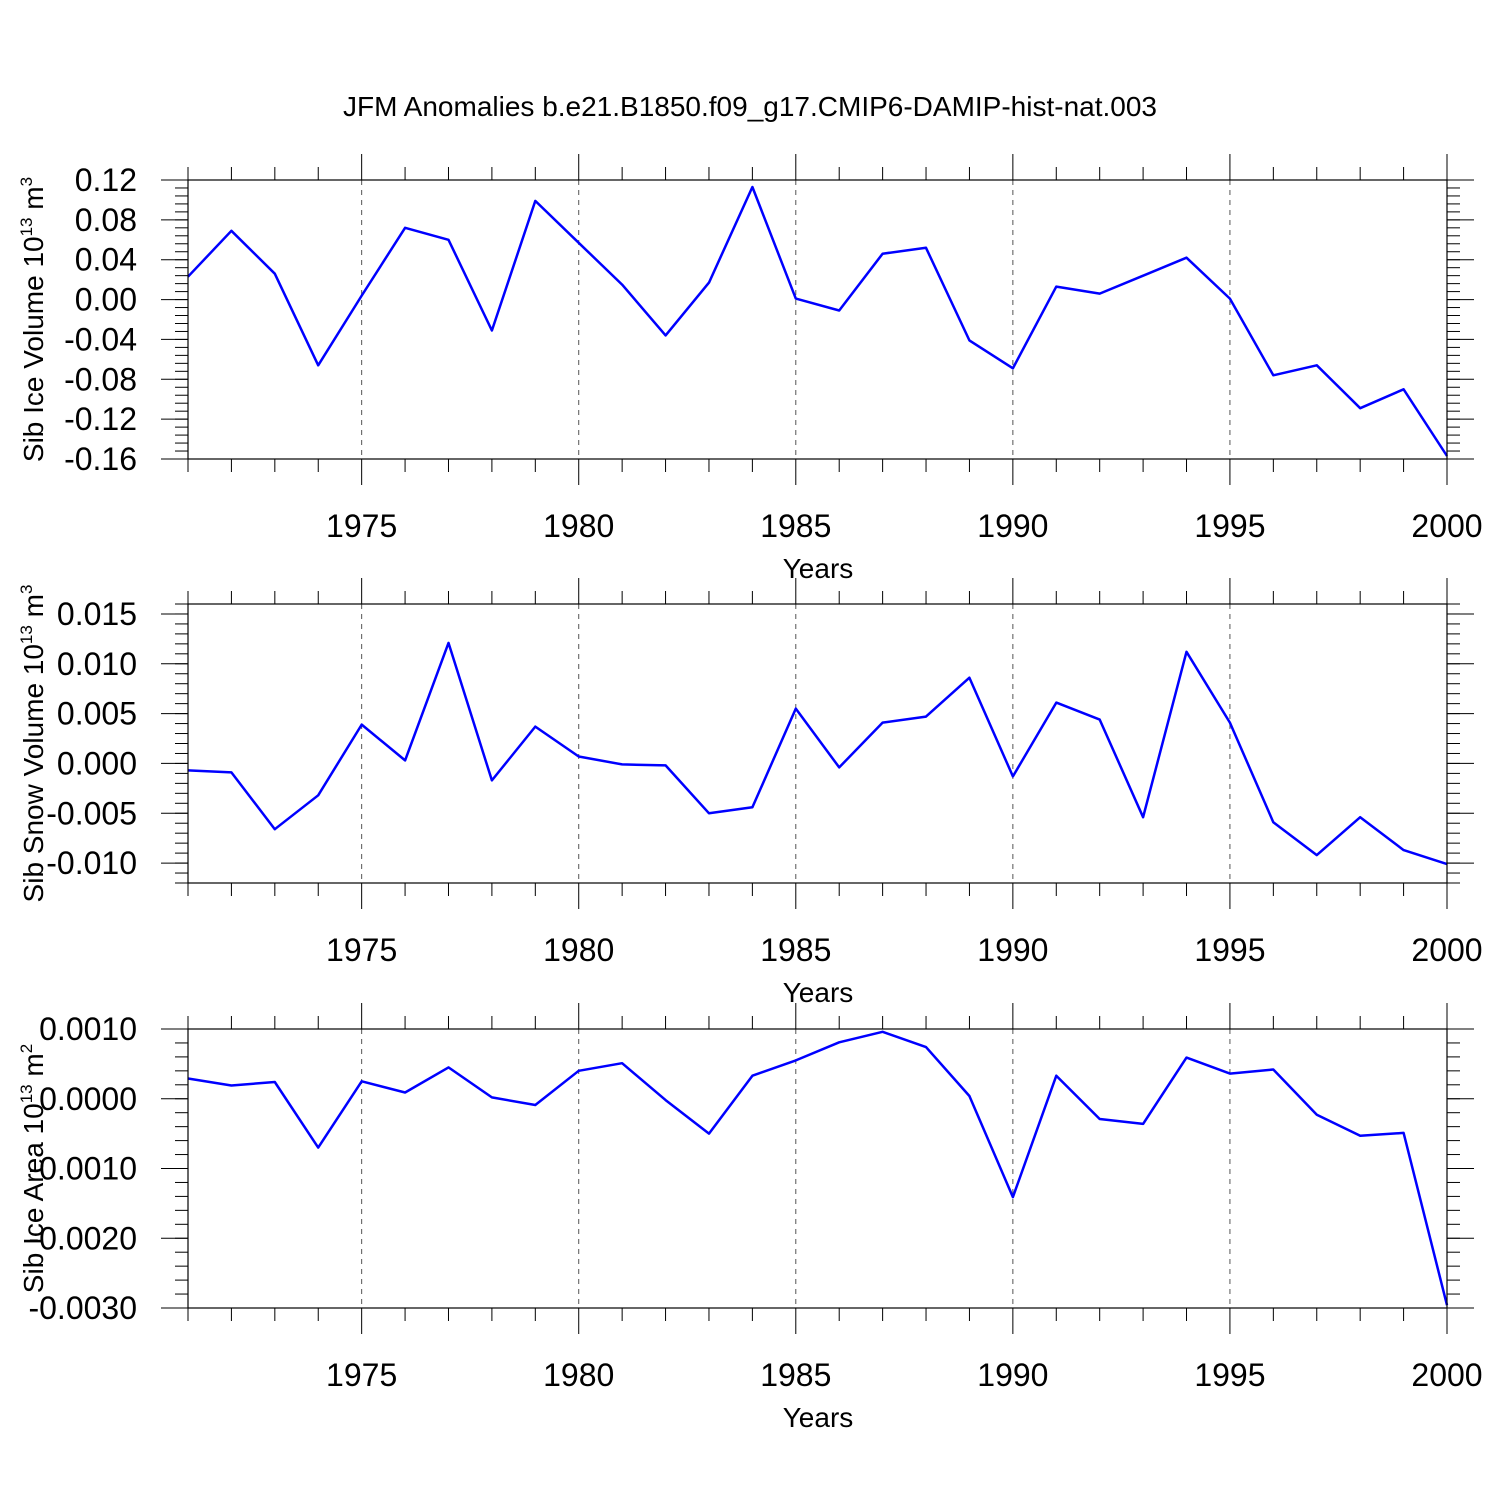 This screenshot has width=1500, height=1500. Describe the element at coordinates (106, 260) in the screenshot. I see `y-tick-label: 0.04` at that location.